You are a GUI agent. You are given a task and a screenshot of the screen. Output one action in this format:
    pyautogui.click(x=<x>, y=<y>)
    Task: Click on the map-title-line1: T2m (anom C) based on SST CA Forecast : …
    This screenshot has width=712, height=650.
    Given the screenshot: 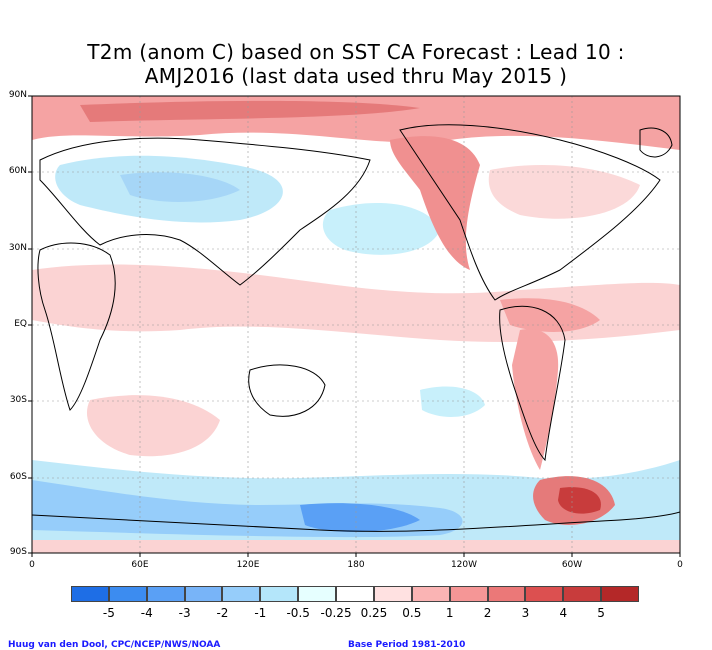 What is the action you would take?
    pyautogui.click(x=356, y=52)
    